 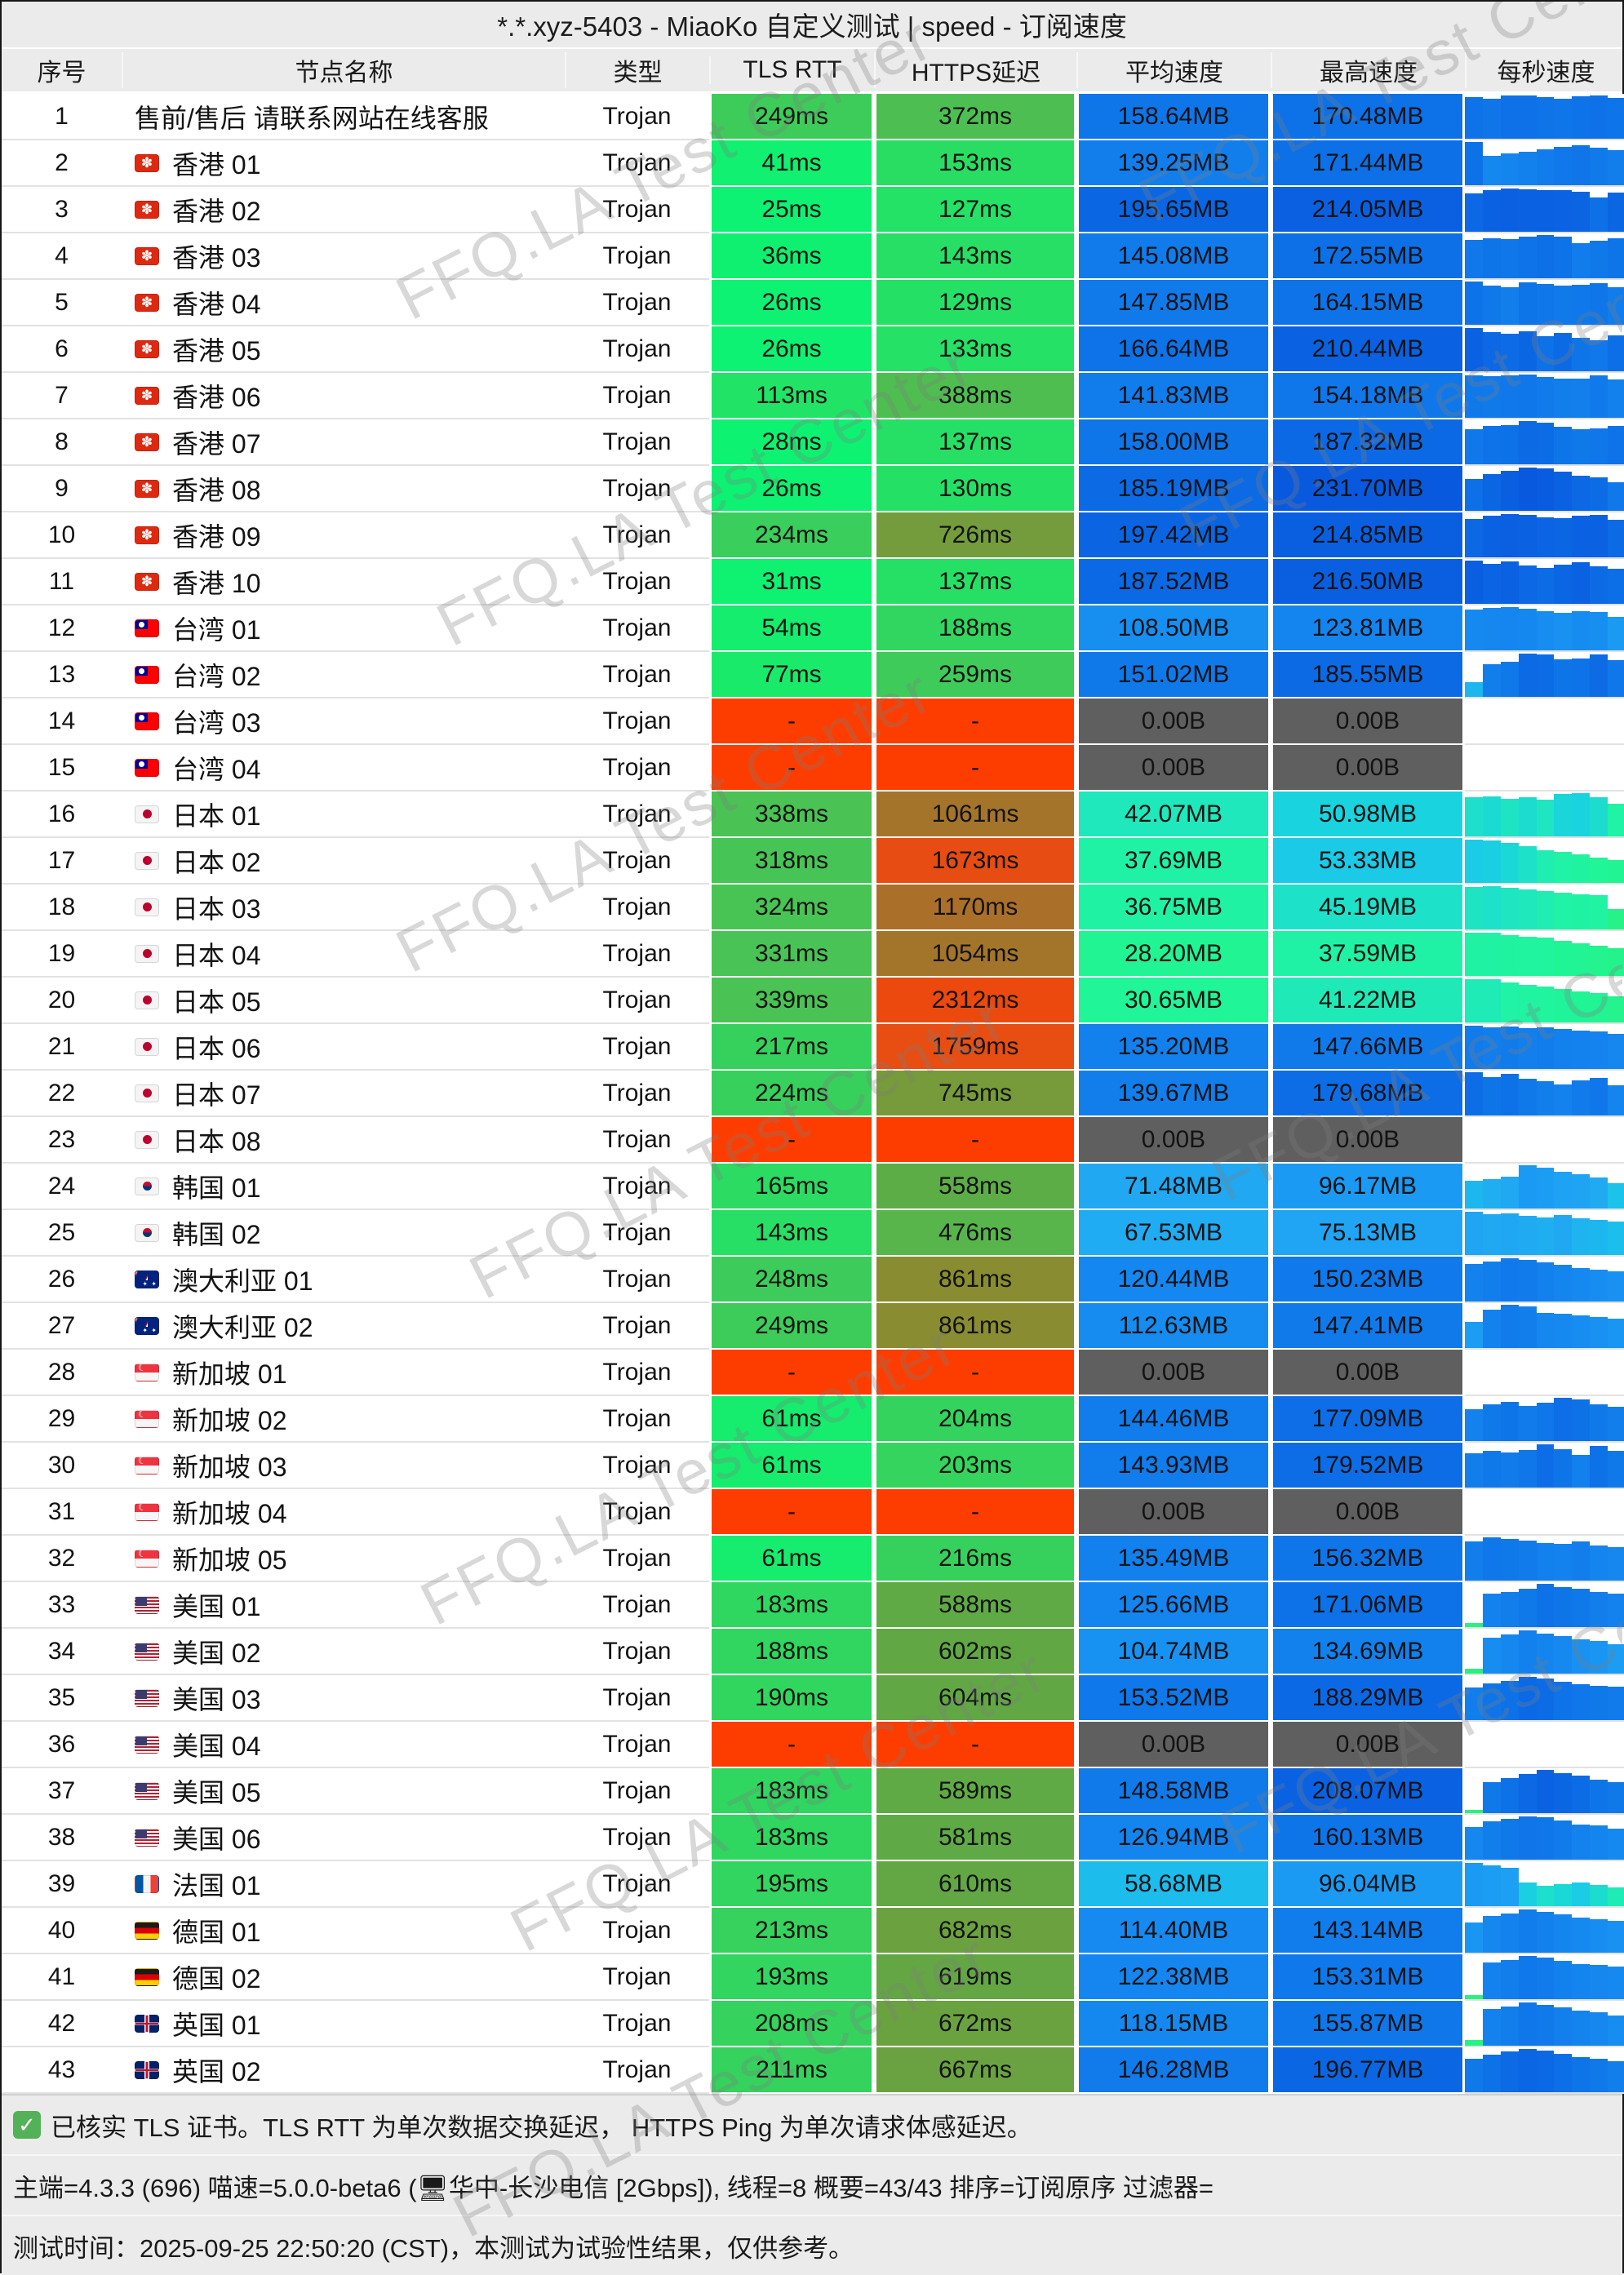 What do you see at coordinates (147, 1000) in the screenshot?
I see `flag-icon-jp` at bounding box center [147, 1000].